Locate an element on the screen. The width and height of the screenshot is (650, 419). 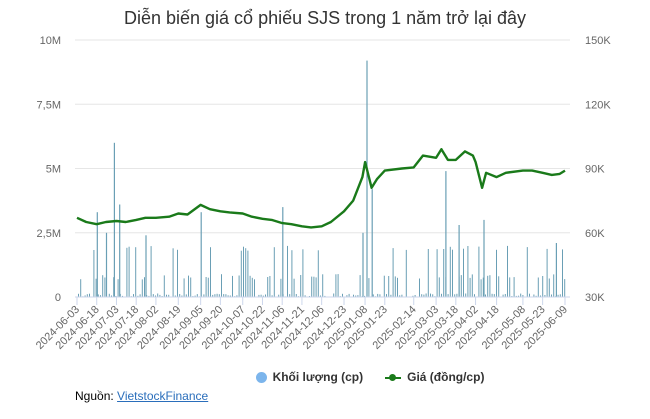
y-right-tick-label: 30K is located at coordinates (595, 298).